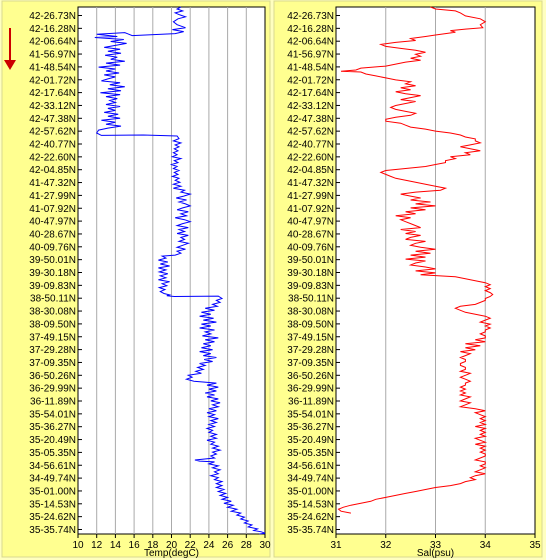 The height and width of the screenshot is (560, 546). What do you see at coordinates (116, 545) in the screenshot?
I see `x-tick-label: 14` at bounding box center [116, 545].